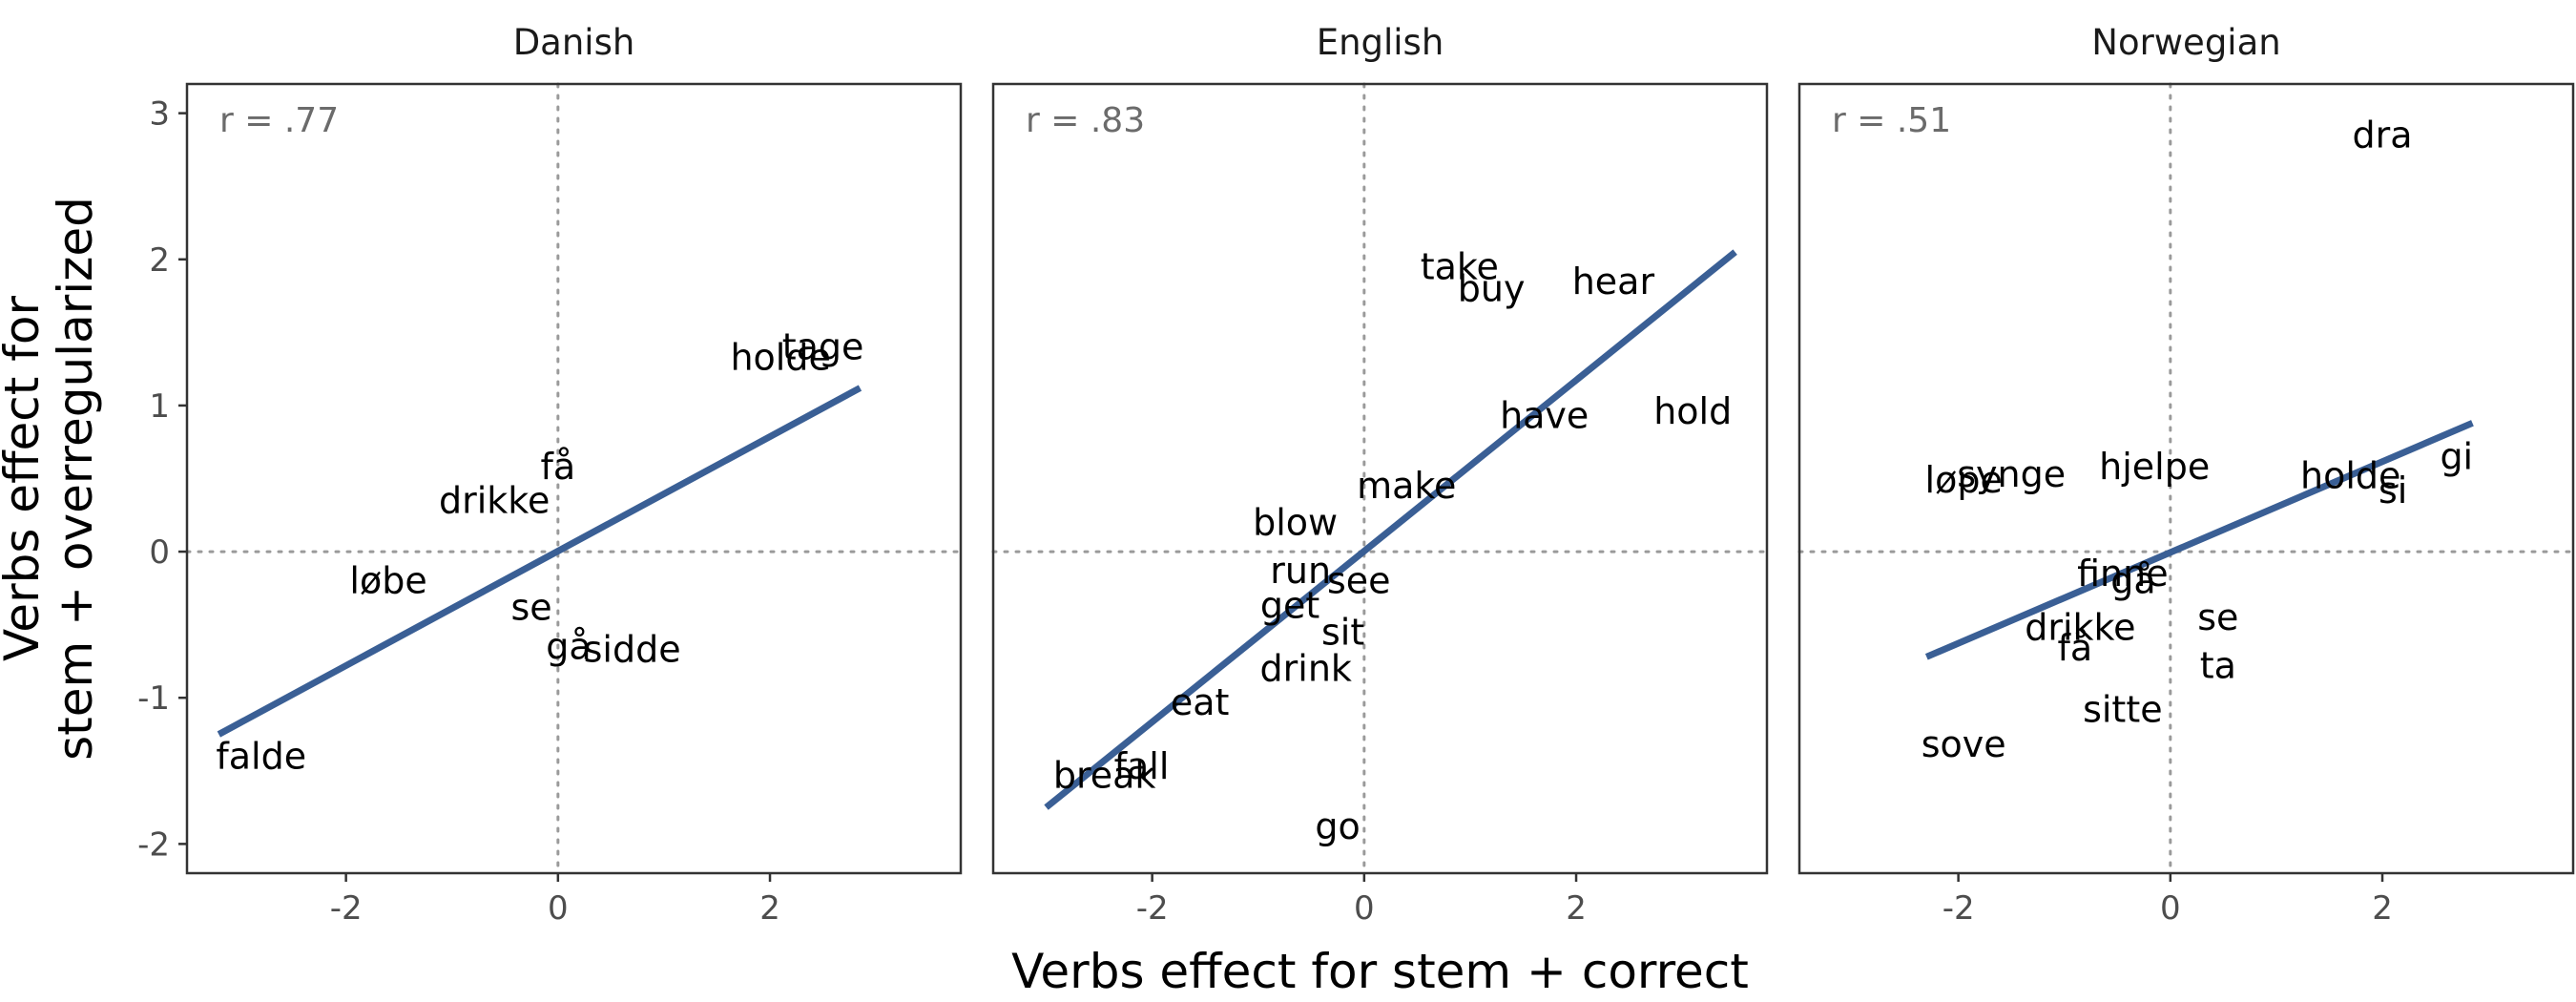 Image resolution: width=2576 pixels, height=1002 pixels. I want to click on data-point-label: hold, so click(1692, 411).